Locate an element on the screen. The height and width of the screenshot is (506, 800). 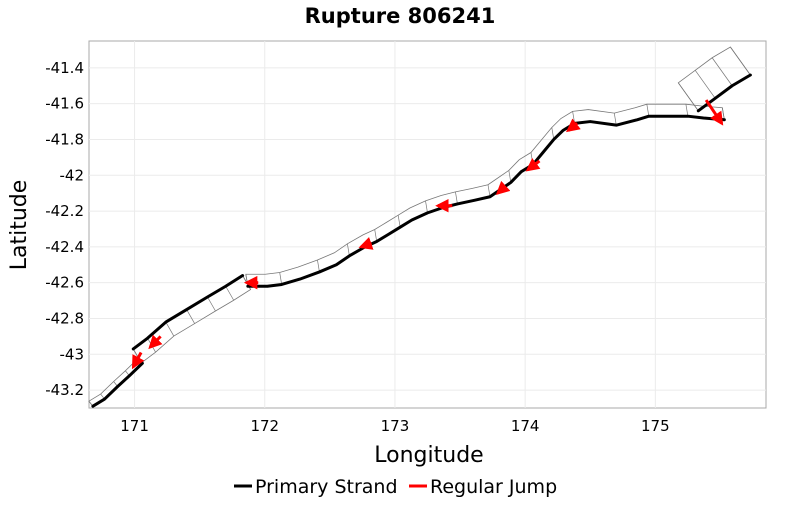
y-tick-label: -41.8 is located at coordinates (64, 139).